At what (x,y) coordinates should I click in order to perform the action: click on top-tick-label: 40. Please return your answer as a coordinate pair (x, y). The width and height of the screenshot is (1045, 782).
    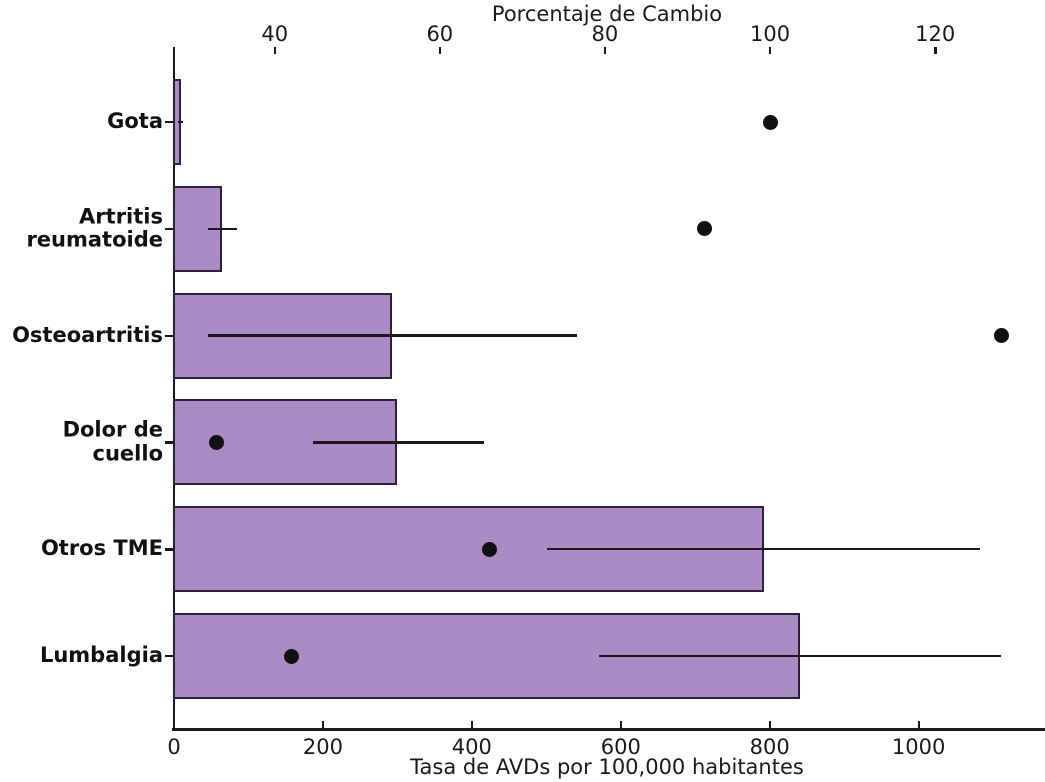
    Looking at the image, I should click on (275, 34).